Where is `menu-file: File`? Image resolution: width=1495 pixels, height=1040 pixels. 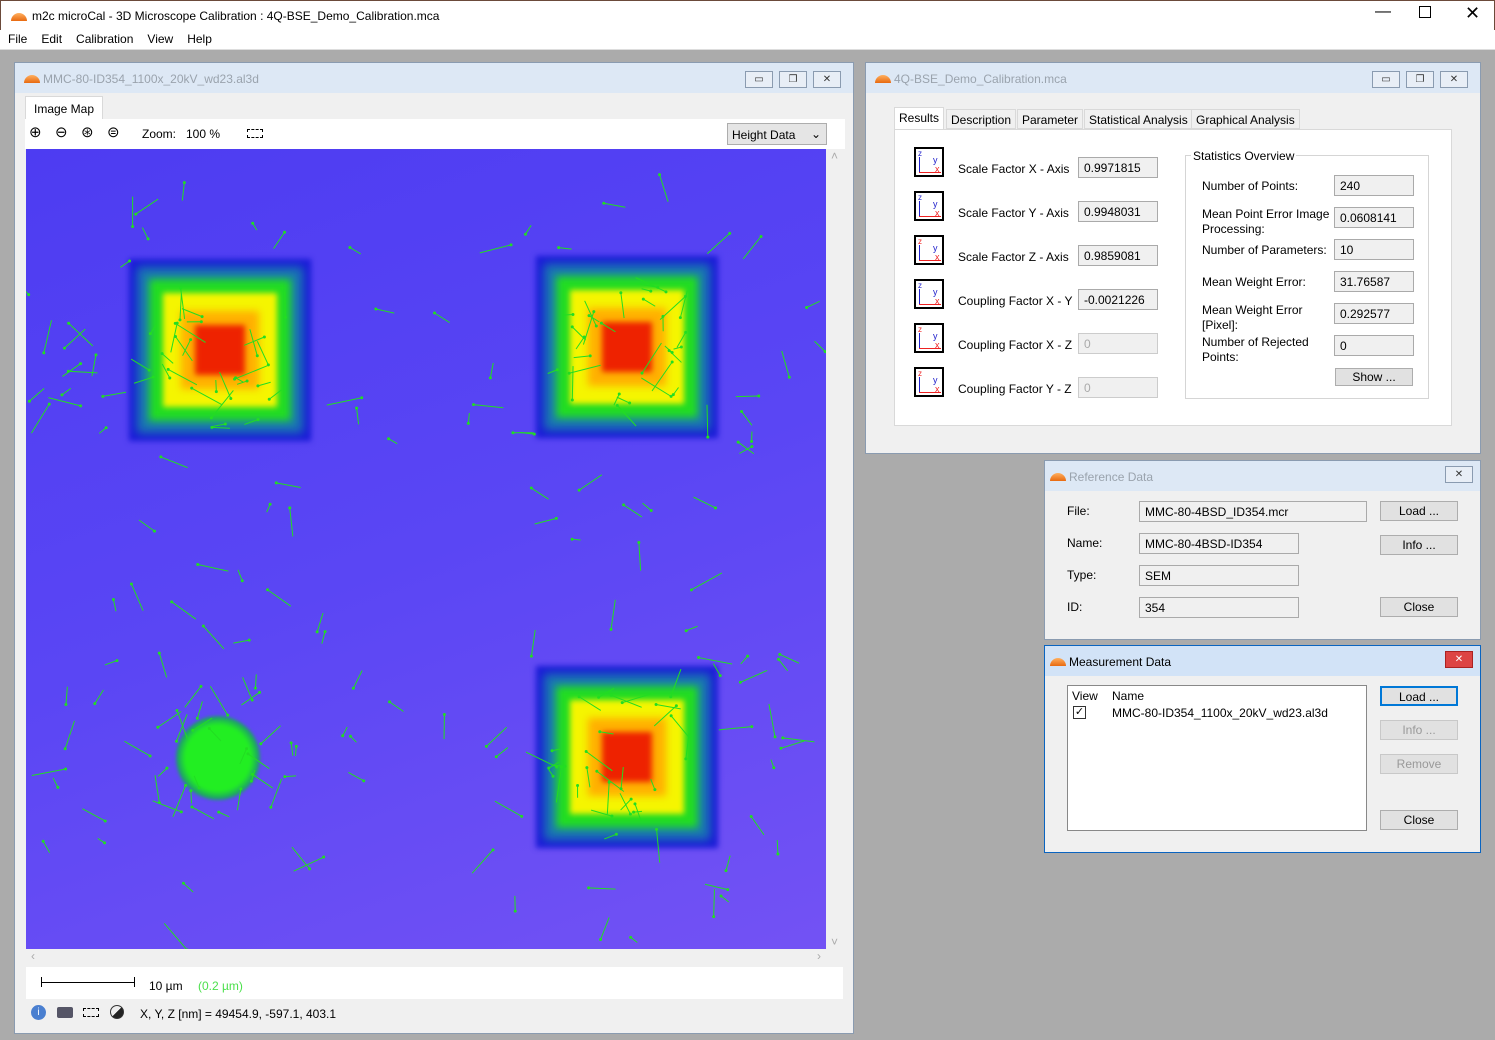
menu-file: File is located at coordinates (18, 39).